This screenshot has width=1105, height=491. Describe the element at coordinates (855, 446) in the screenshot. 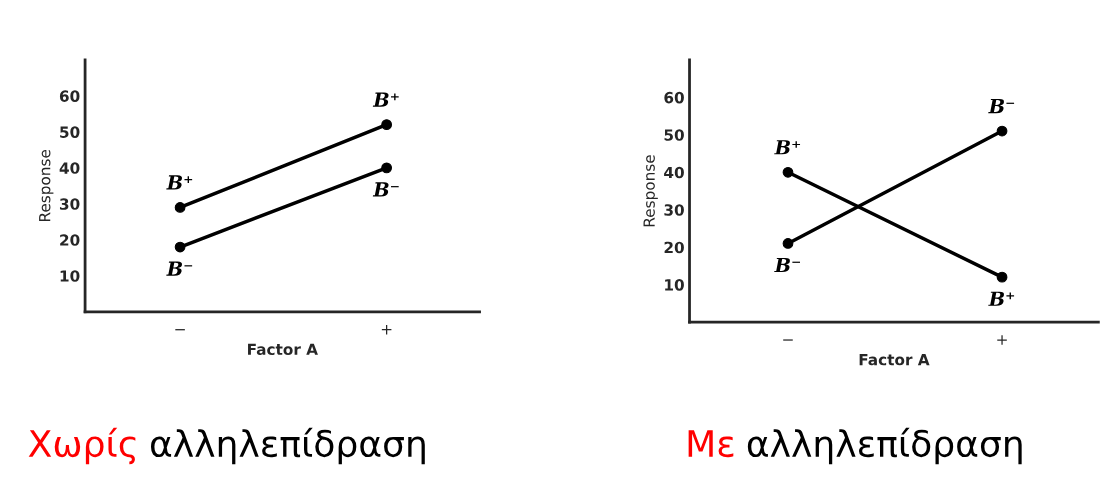

I see `text: Με αλληλεπίδραση` at that location.